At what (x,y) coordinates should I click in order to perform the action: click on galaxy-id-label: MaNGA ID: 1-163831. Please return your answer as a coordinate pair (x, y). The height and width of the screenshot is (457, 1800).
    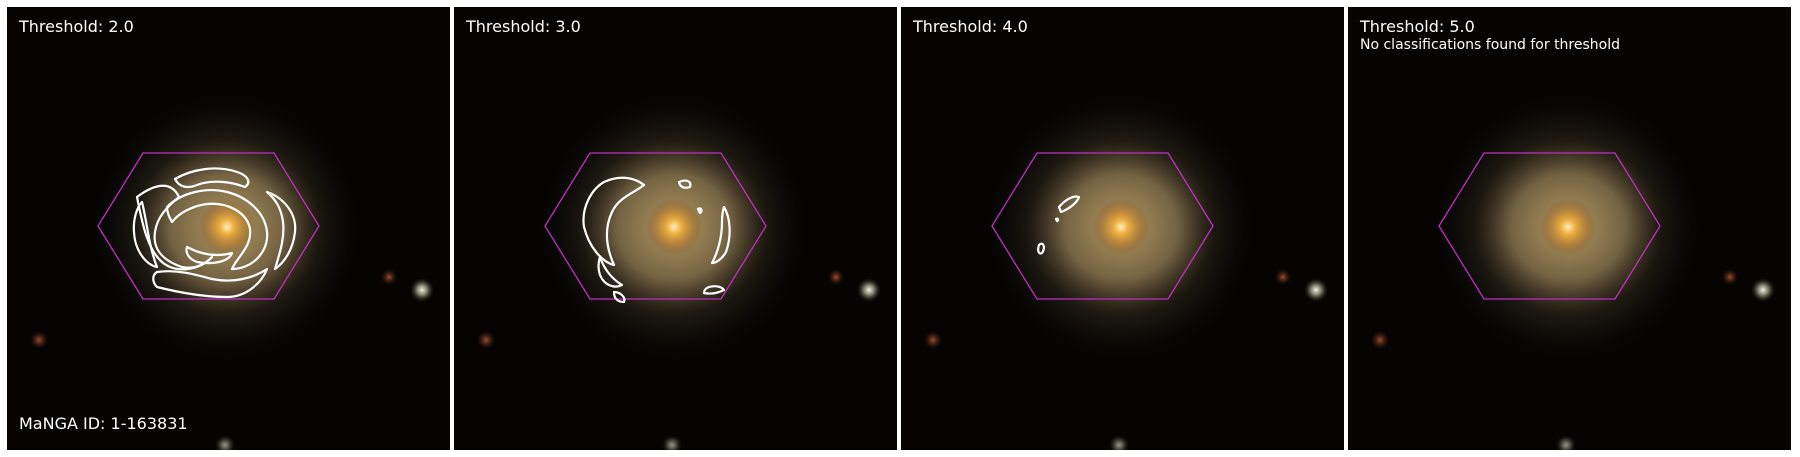
    Looking at the image, I should click on (103, 423).